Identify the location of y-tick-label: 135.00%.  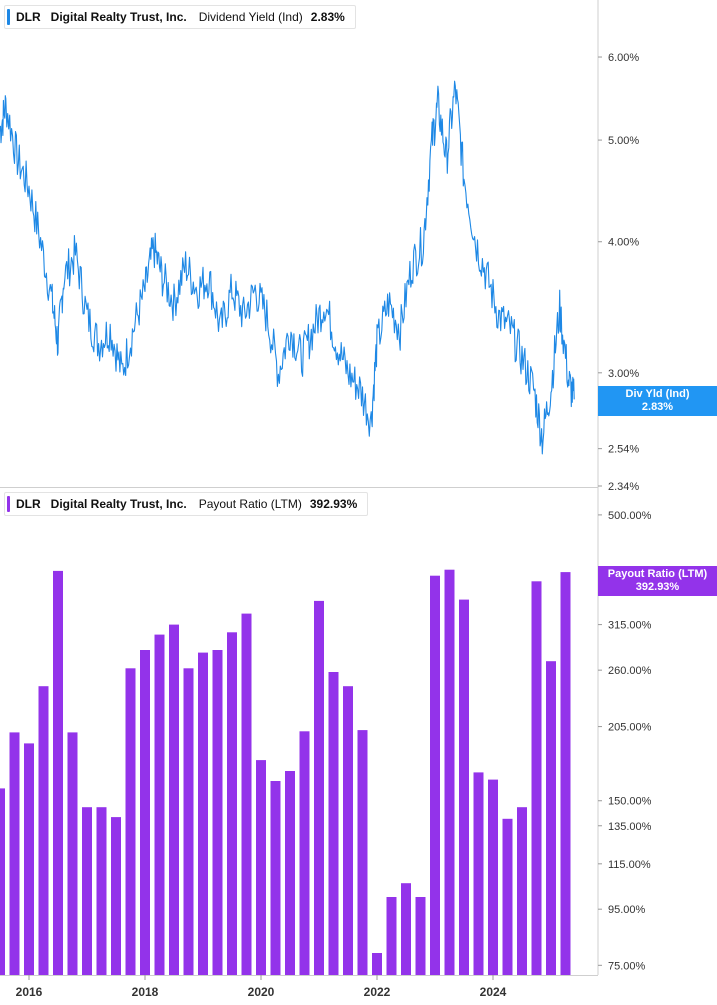
(630, 827).